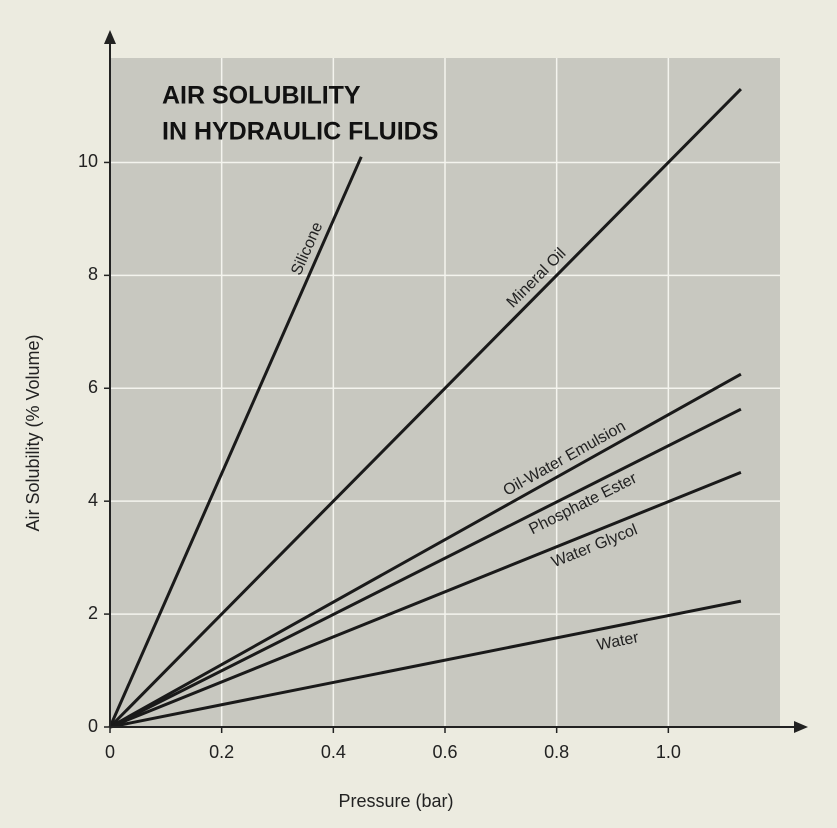  Describe the element at coordinates (33, 432) in the screenshot. I see `y-axis-label: Air Solubility (% Volume)` at that location.